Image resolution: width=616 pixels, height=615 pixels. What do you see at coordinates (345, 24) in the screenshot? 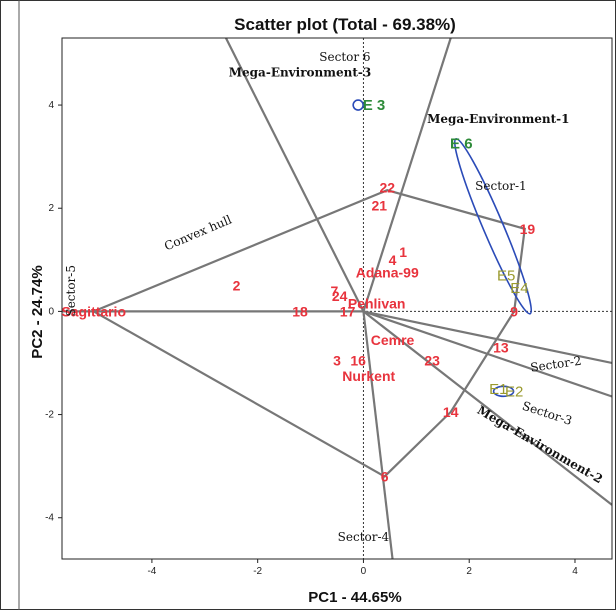
I see `chart-title: Scatter plot (Total - 69.38%)` at bounding box center [345, 24].